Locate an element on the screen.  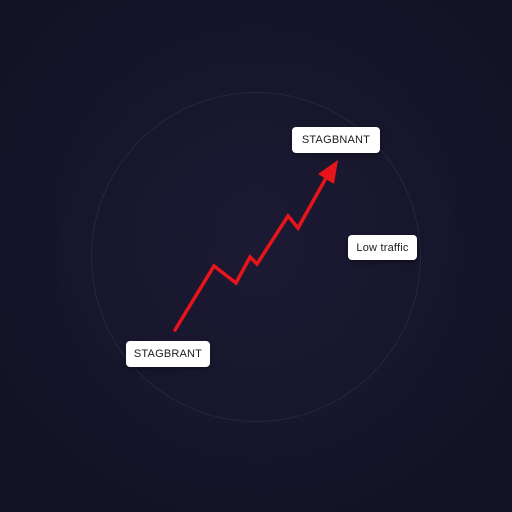
label-top-text: STAGBNANT is located at coordinates (336, 140).